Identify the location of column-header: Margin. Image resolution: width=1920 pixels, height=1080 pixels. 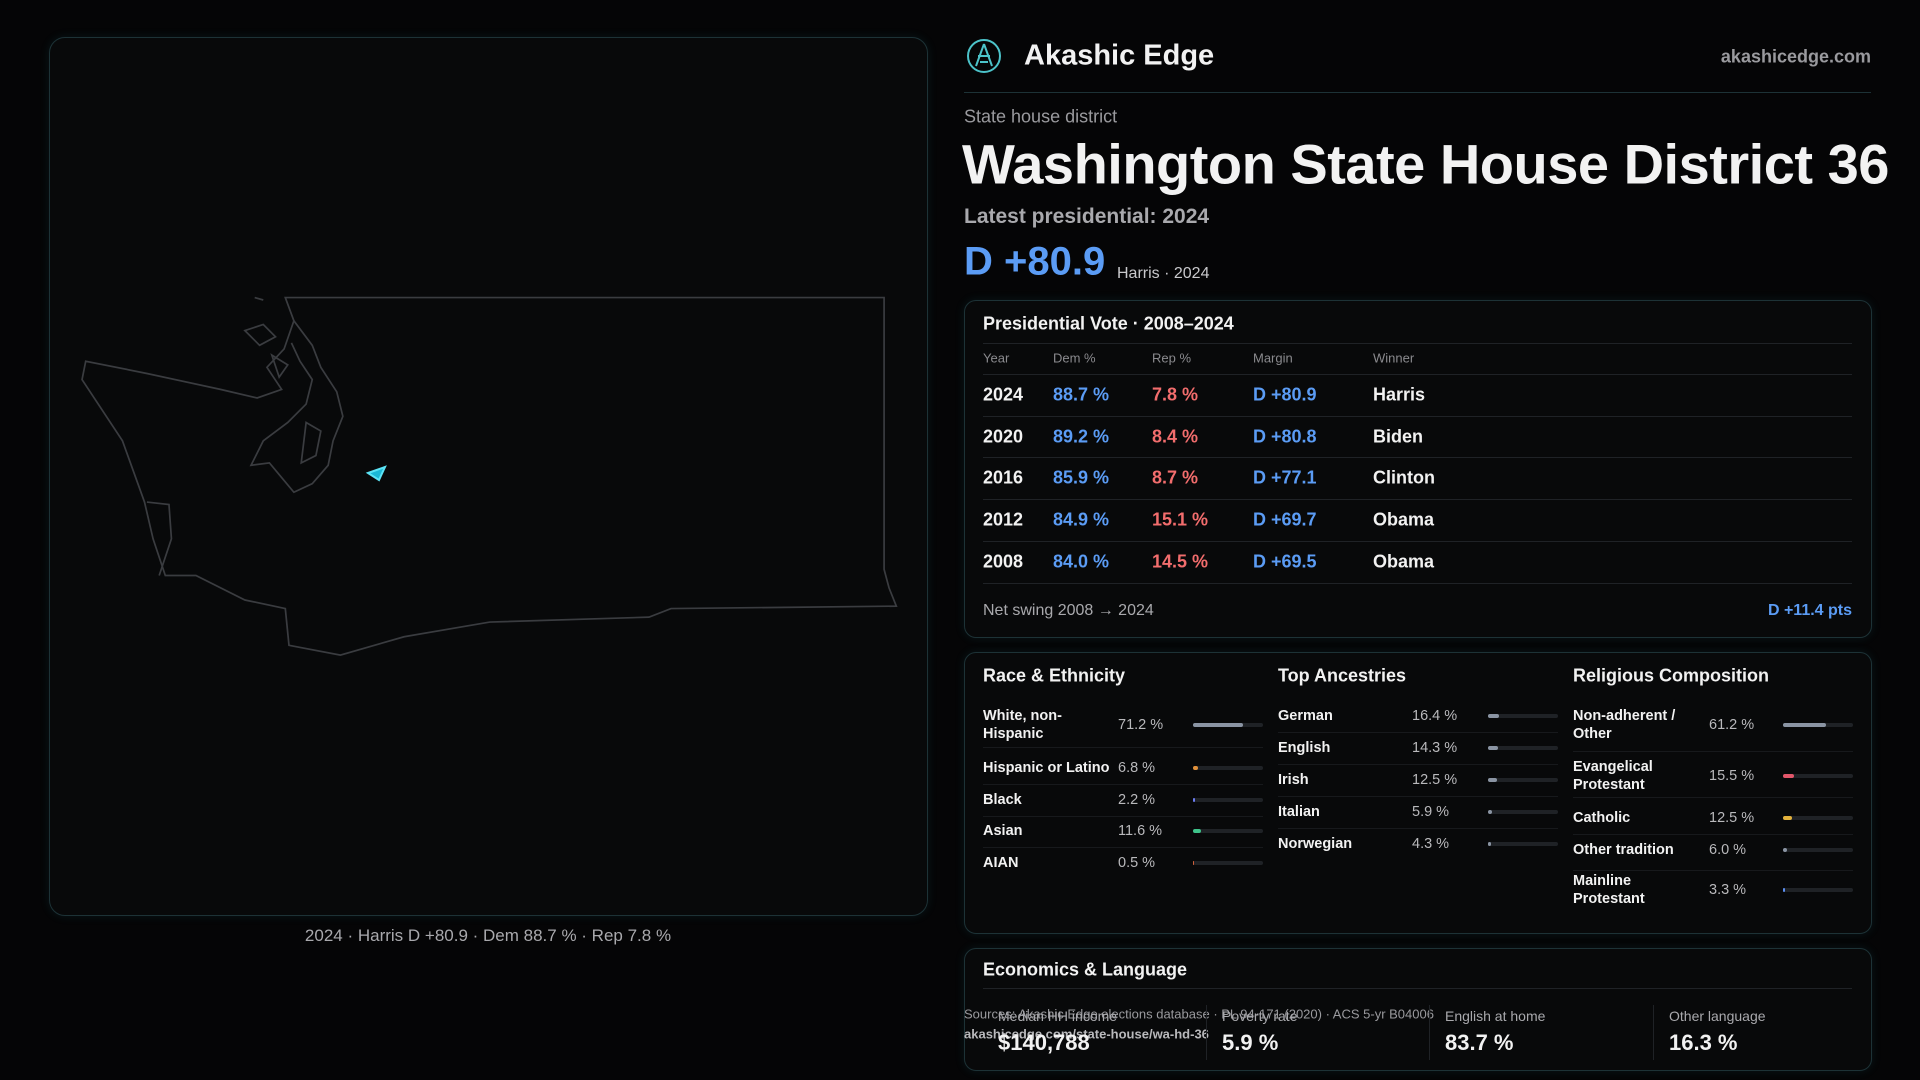
(1273, 358).